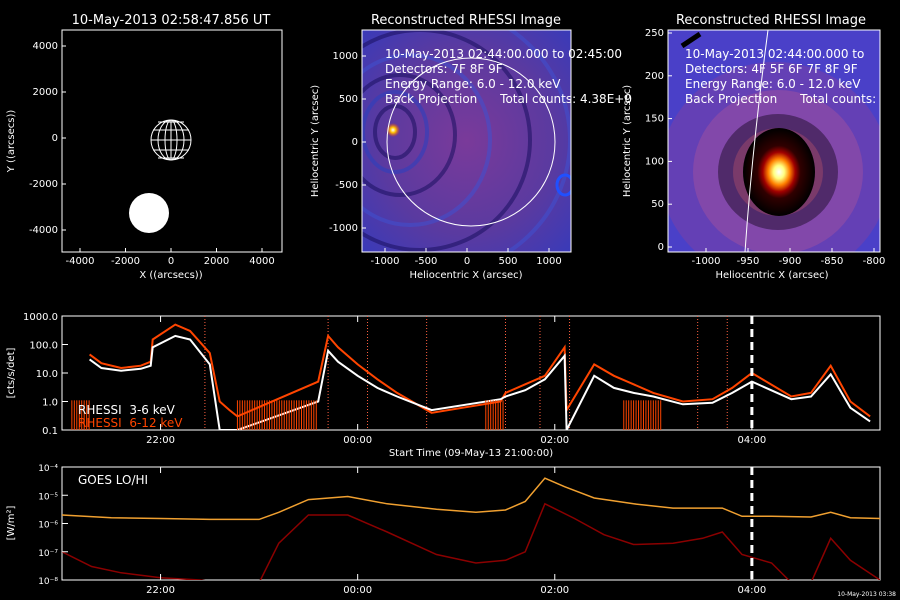 The width and height of the screenshot is (900, 600). I want to click on image1-ylabel: Heliocentric Y (arcsec), so click(315, 141).